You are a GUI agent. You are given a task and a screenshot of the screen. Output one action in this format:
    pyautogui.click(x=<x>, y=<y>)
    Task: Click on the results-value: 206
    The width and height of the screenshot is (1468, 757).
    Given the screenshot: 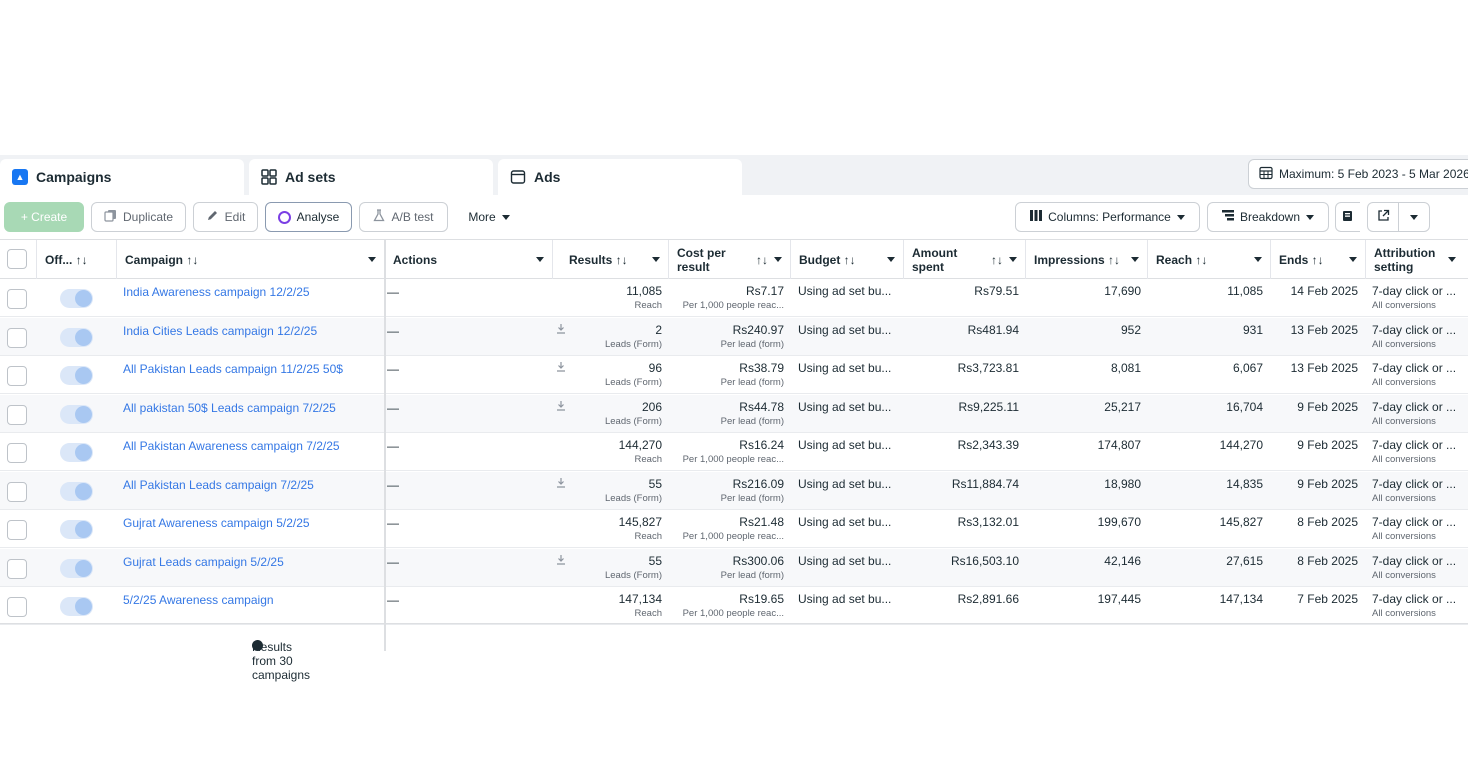 What is the action you would take?
    pyautogui.click(x=651, y=406)
    